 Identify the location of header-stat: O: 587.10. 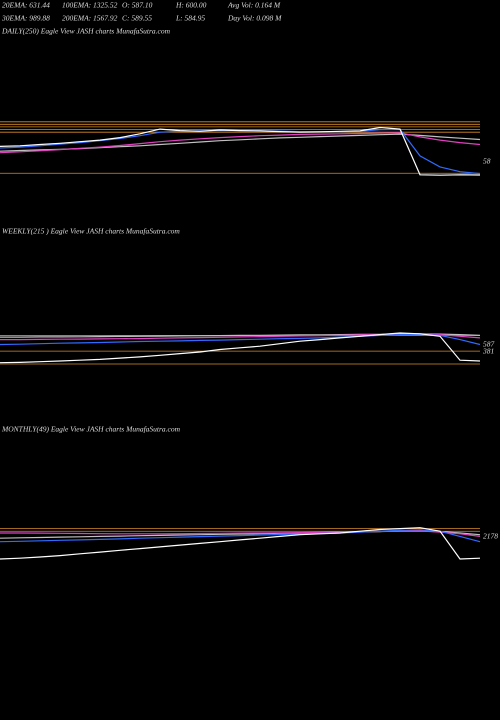
(137, 5).